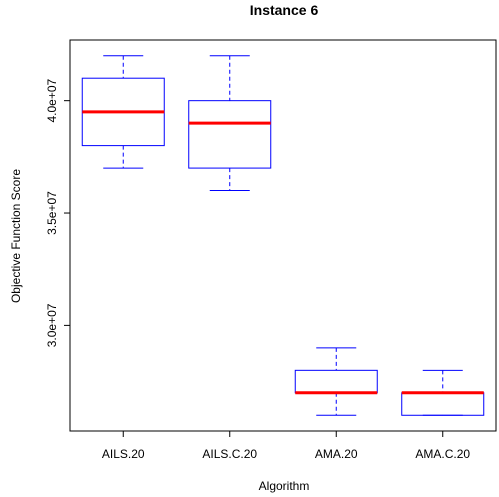 This screenshot has height=497, width=499. Describe the element at coordinates (286, 446) in the screenshot. I see `x-axis: AILS.20 AILS.C.20 AMA.20 AMA.C.20` at that location.